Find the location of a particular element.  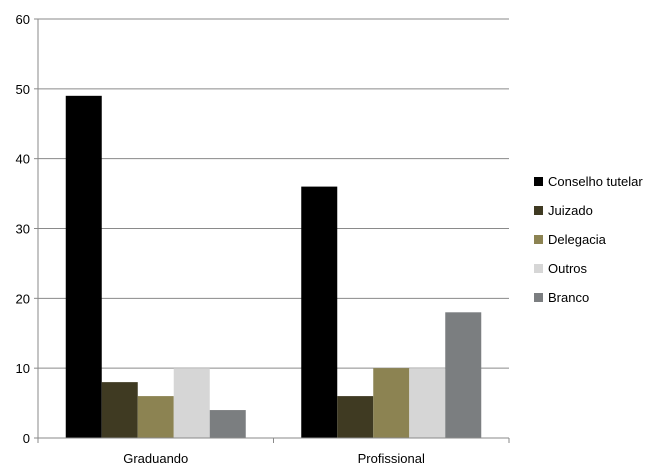

y-tick-label: 20 is located at coordinates (23, 298).